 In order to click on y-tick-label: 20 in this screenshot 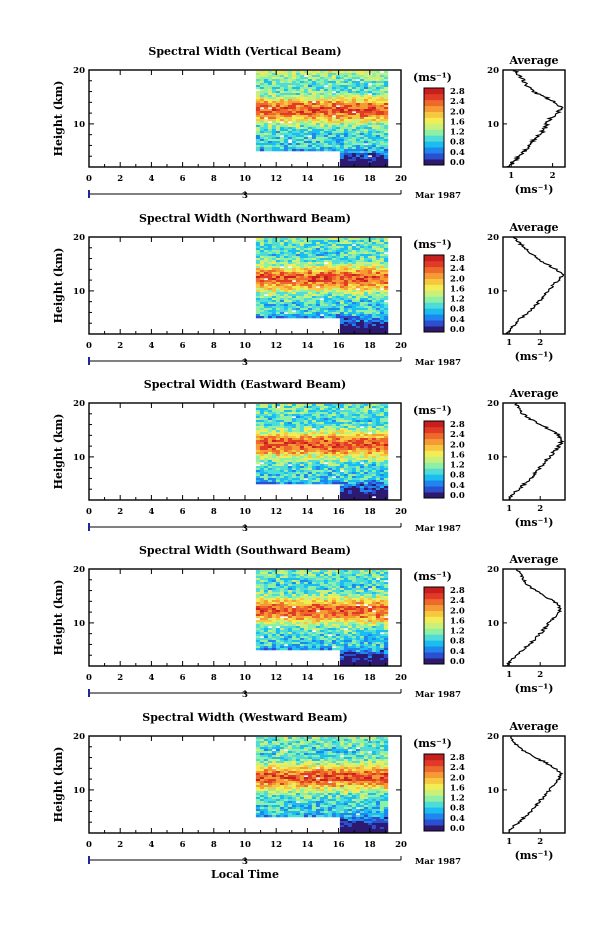, I will do `click(79, 404)`.